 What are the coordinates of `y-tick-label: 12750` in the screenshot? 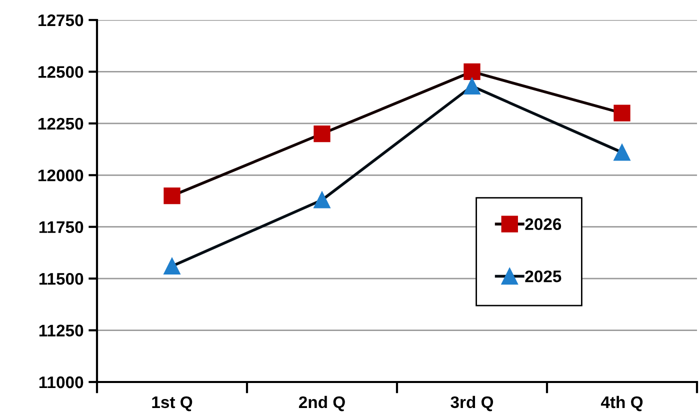 It's located at (61, 20).